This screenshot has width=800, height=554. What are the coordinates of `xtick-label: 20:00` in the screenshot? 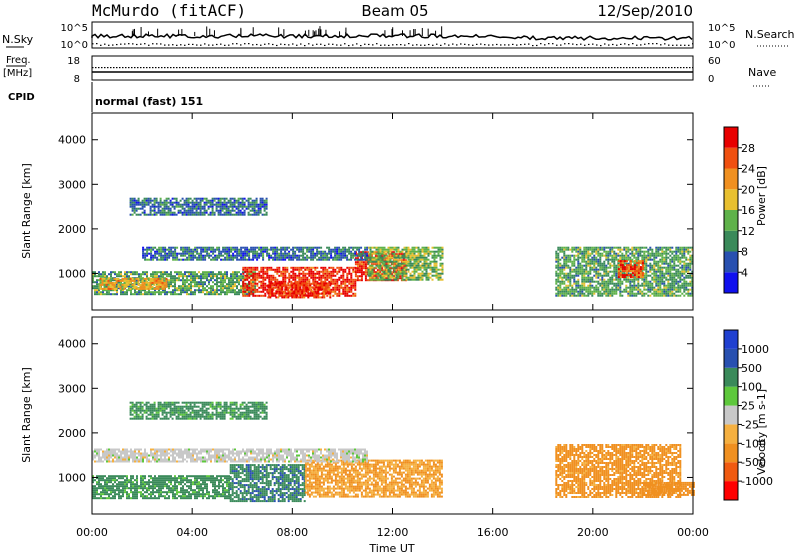 It's located at (593, 532).